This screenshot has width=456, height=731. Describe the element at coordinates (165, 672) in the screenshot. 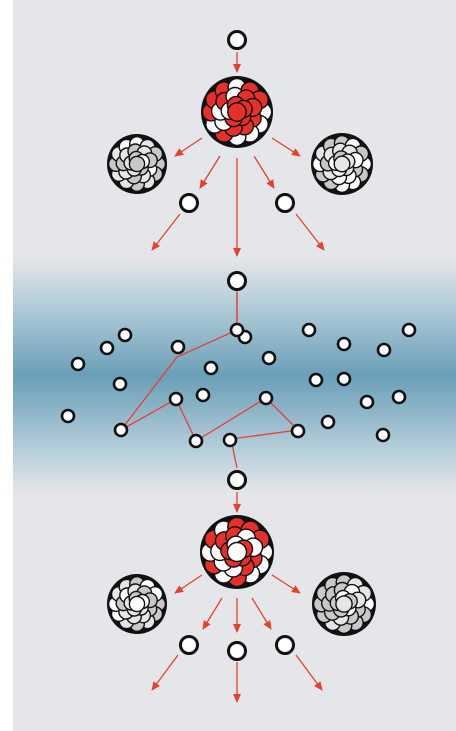

I see `arrow-neutron-left-out-bottom` at that location.